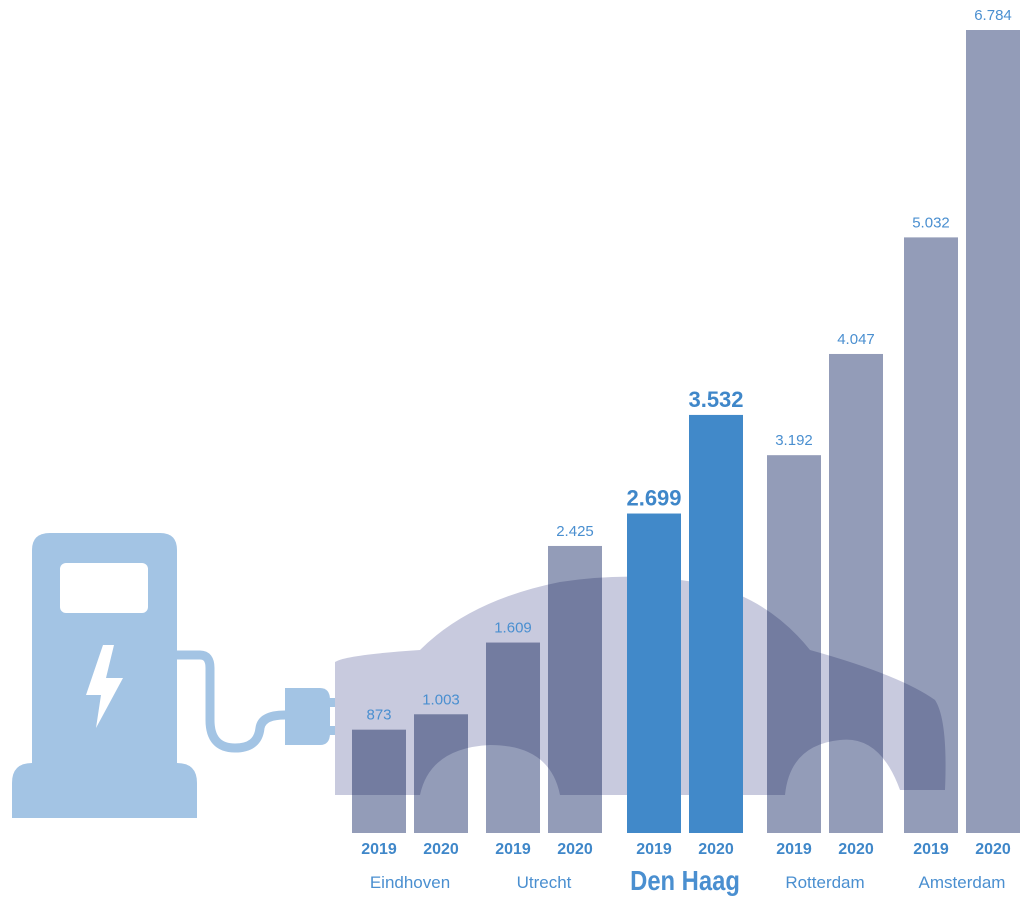 Image resolution: width=1023 pixels, height=897 pixels. I want to click on charger-icon, so click(183, 675).